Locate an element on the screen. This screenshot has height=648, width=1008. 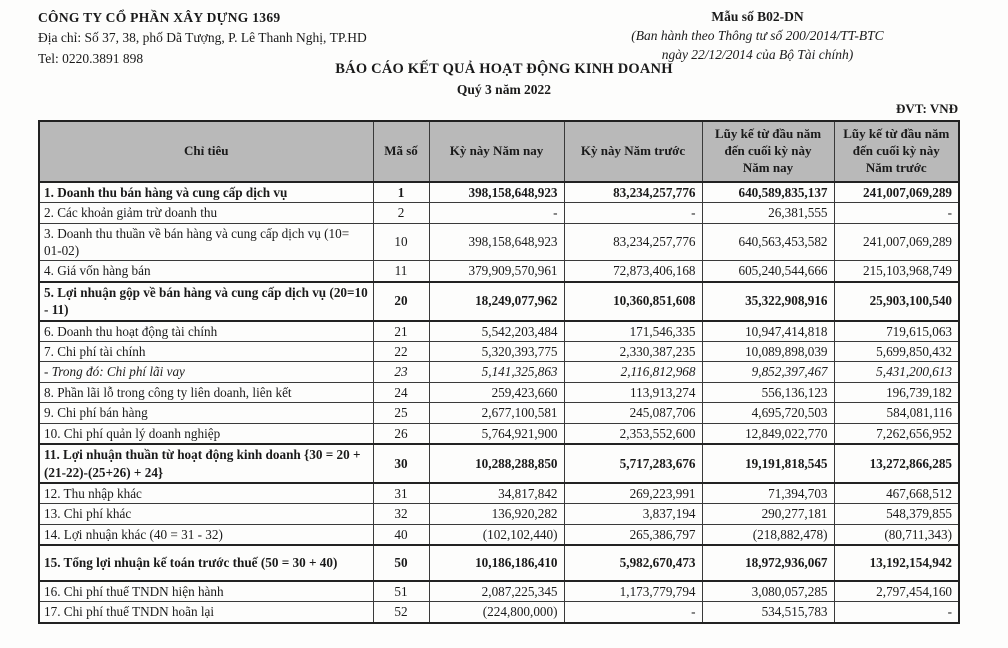
cell-ytd-prev: 5,699,850,432 is located at coordinates (896, 352).